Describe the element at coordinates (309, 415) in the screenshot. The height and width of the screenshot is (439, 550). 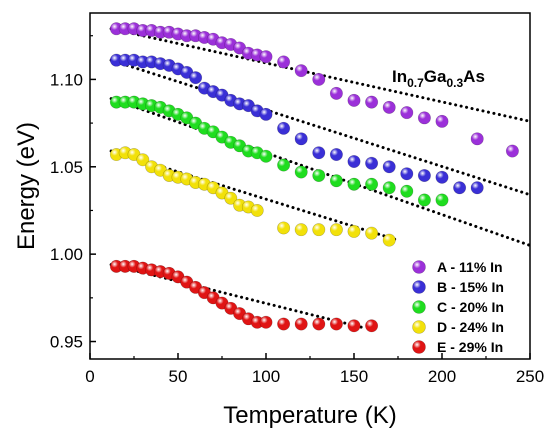
I see `x-axis-title: Temperature (K)` at that location.